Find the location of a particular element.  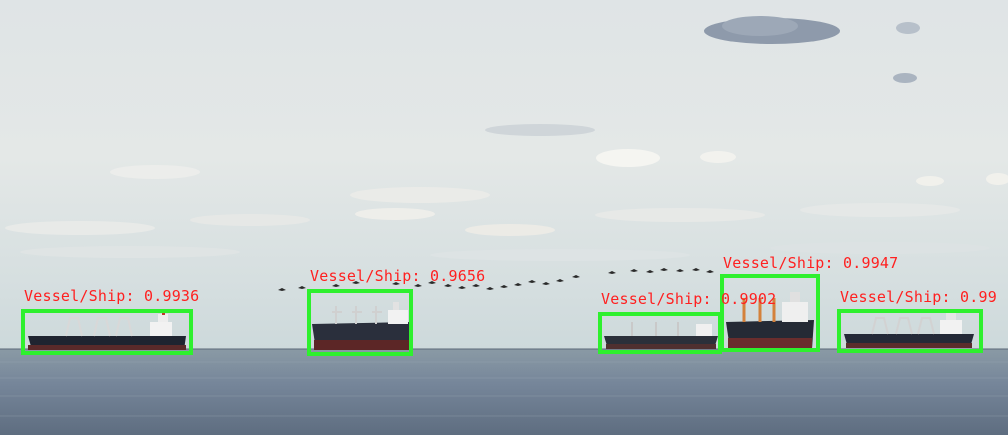

detection-label: Vessel/Ship: 0.9902 is located at coordinates (689, 299).